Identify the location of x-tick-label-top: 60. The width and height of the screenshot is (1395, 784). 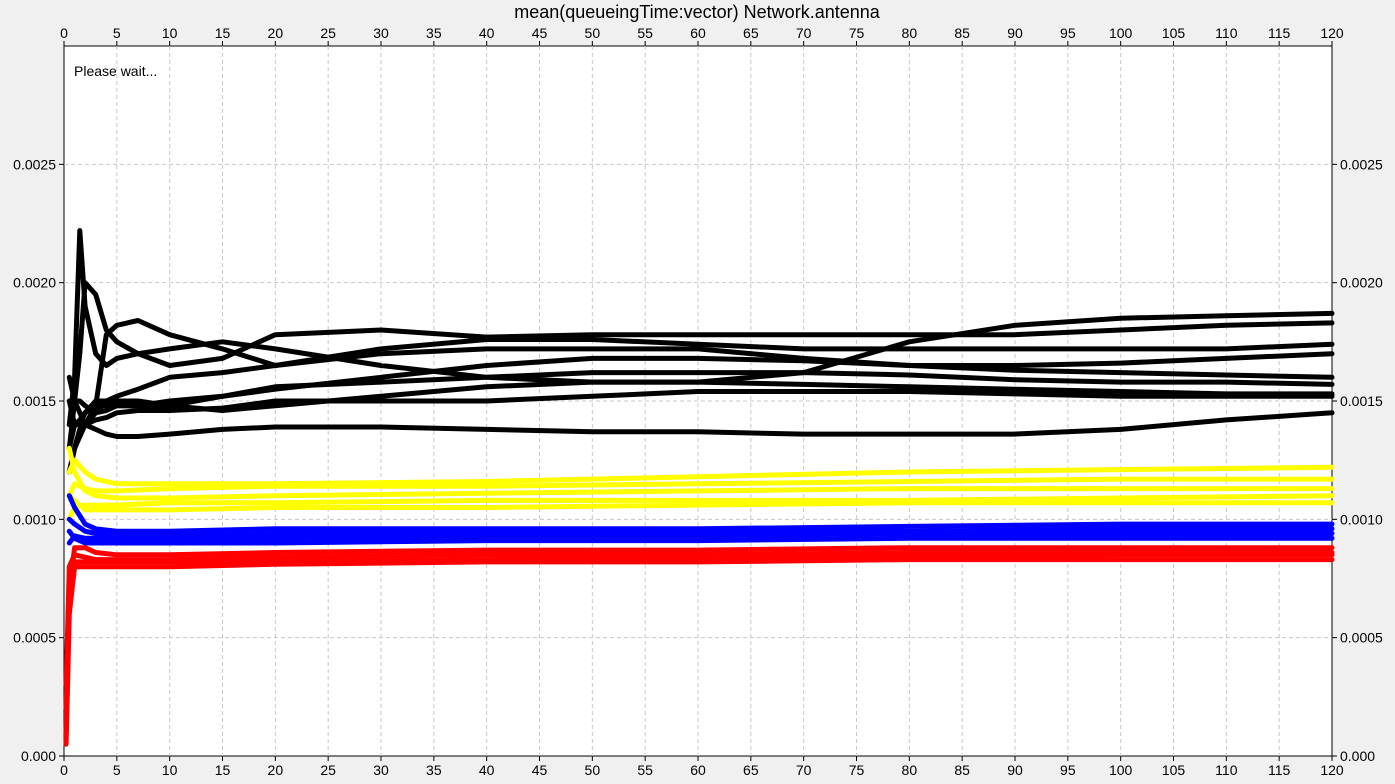
(698, 33).